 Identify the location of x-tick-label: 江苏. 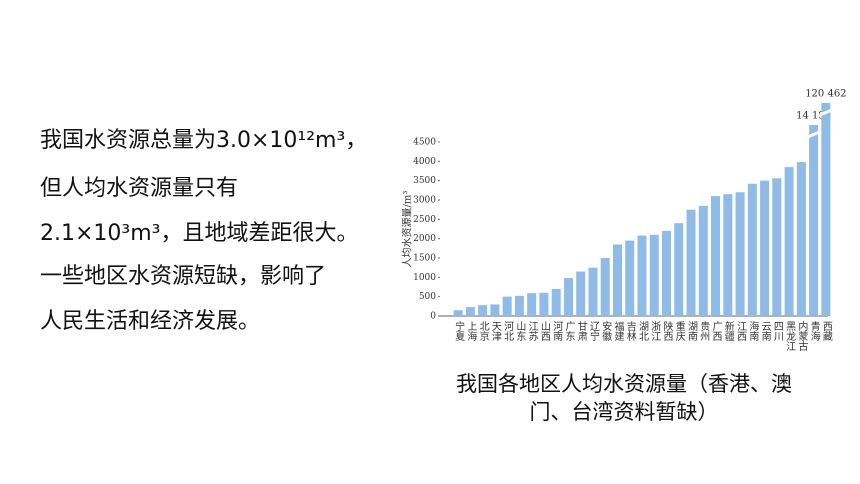
(532, 331).